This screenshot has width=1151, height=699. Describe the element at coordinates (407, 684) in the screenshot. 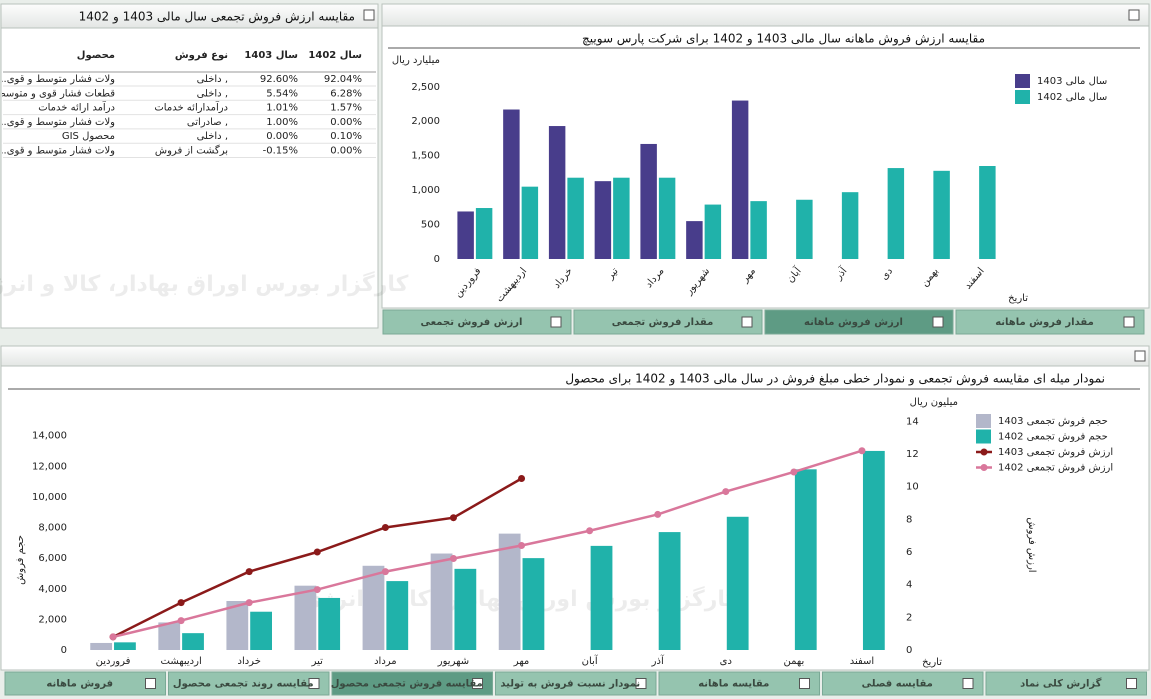

I see `tab-label: مقایسه فروش تجمعی محصول` at that location.